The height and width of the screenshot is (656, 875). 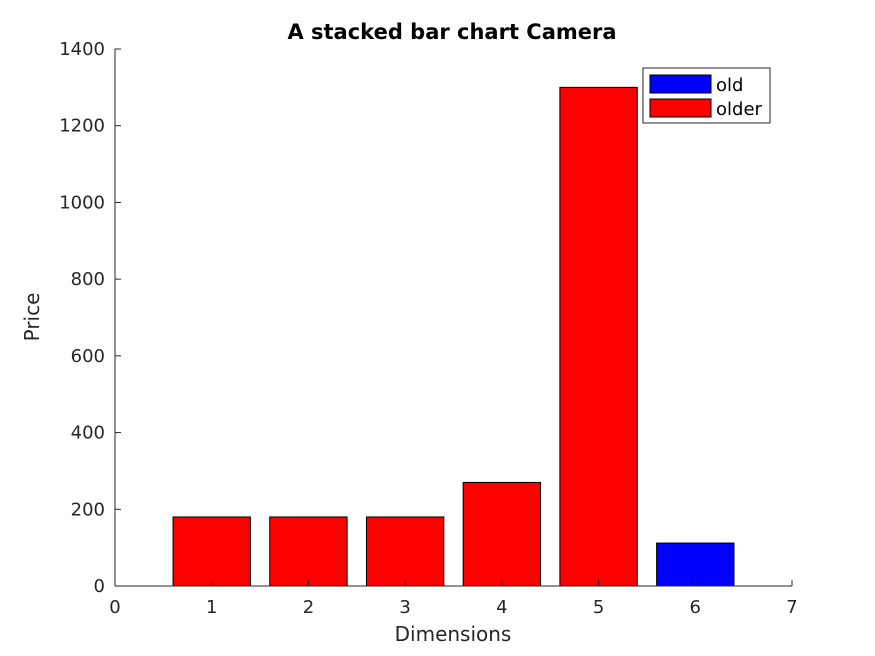 I want to click on y-tick-label: 800, so click(x=88, y=279).